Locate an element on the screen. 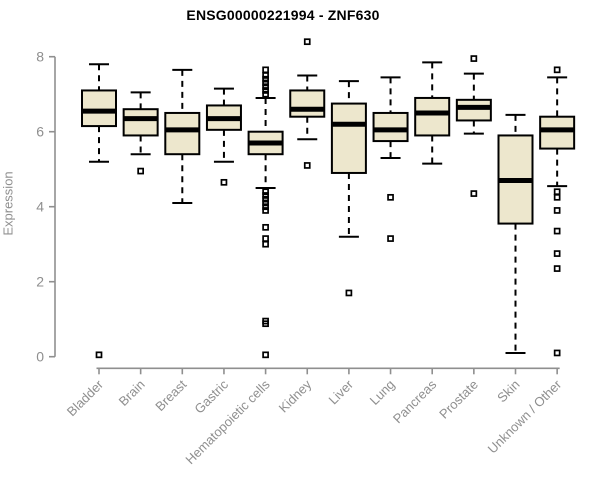  box-kidney is located at coordinates (307, 103).